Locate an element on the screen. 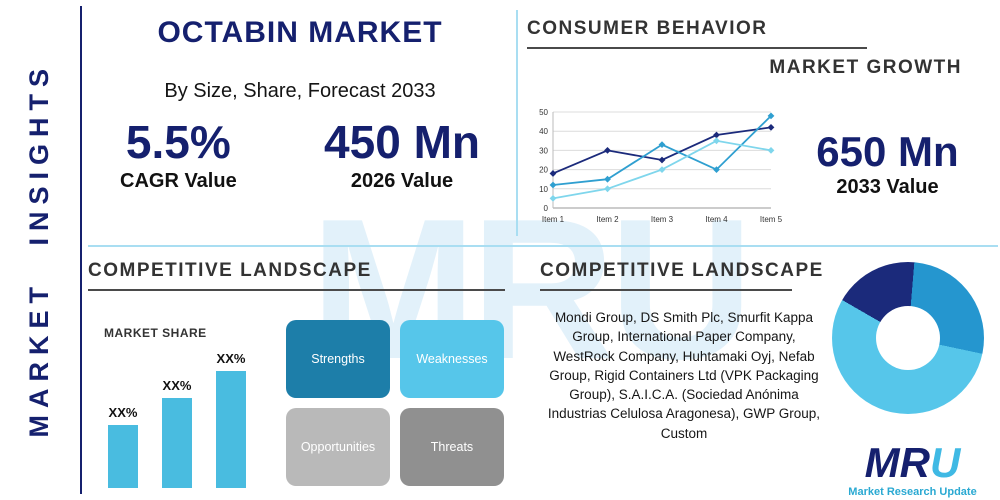  swot-opportunities: Opportunities is located at coordinates (338, 447).